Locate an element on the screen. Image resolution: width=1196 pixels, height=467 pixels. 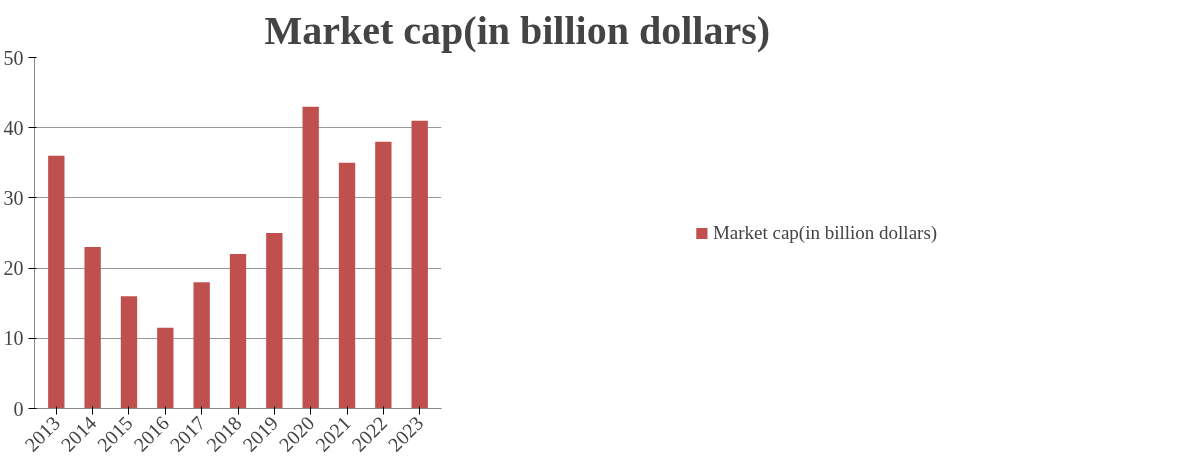
y-tick-label: 50 is located at coordinates (13, 57).